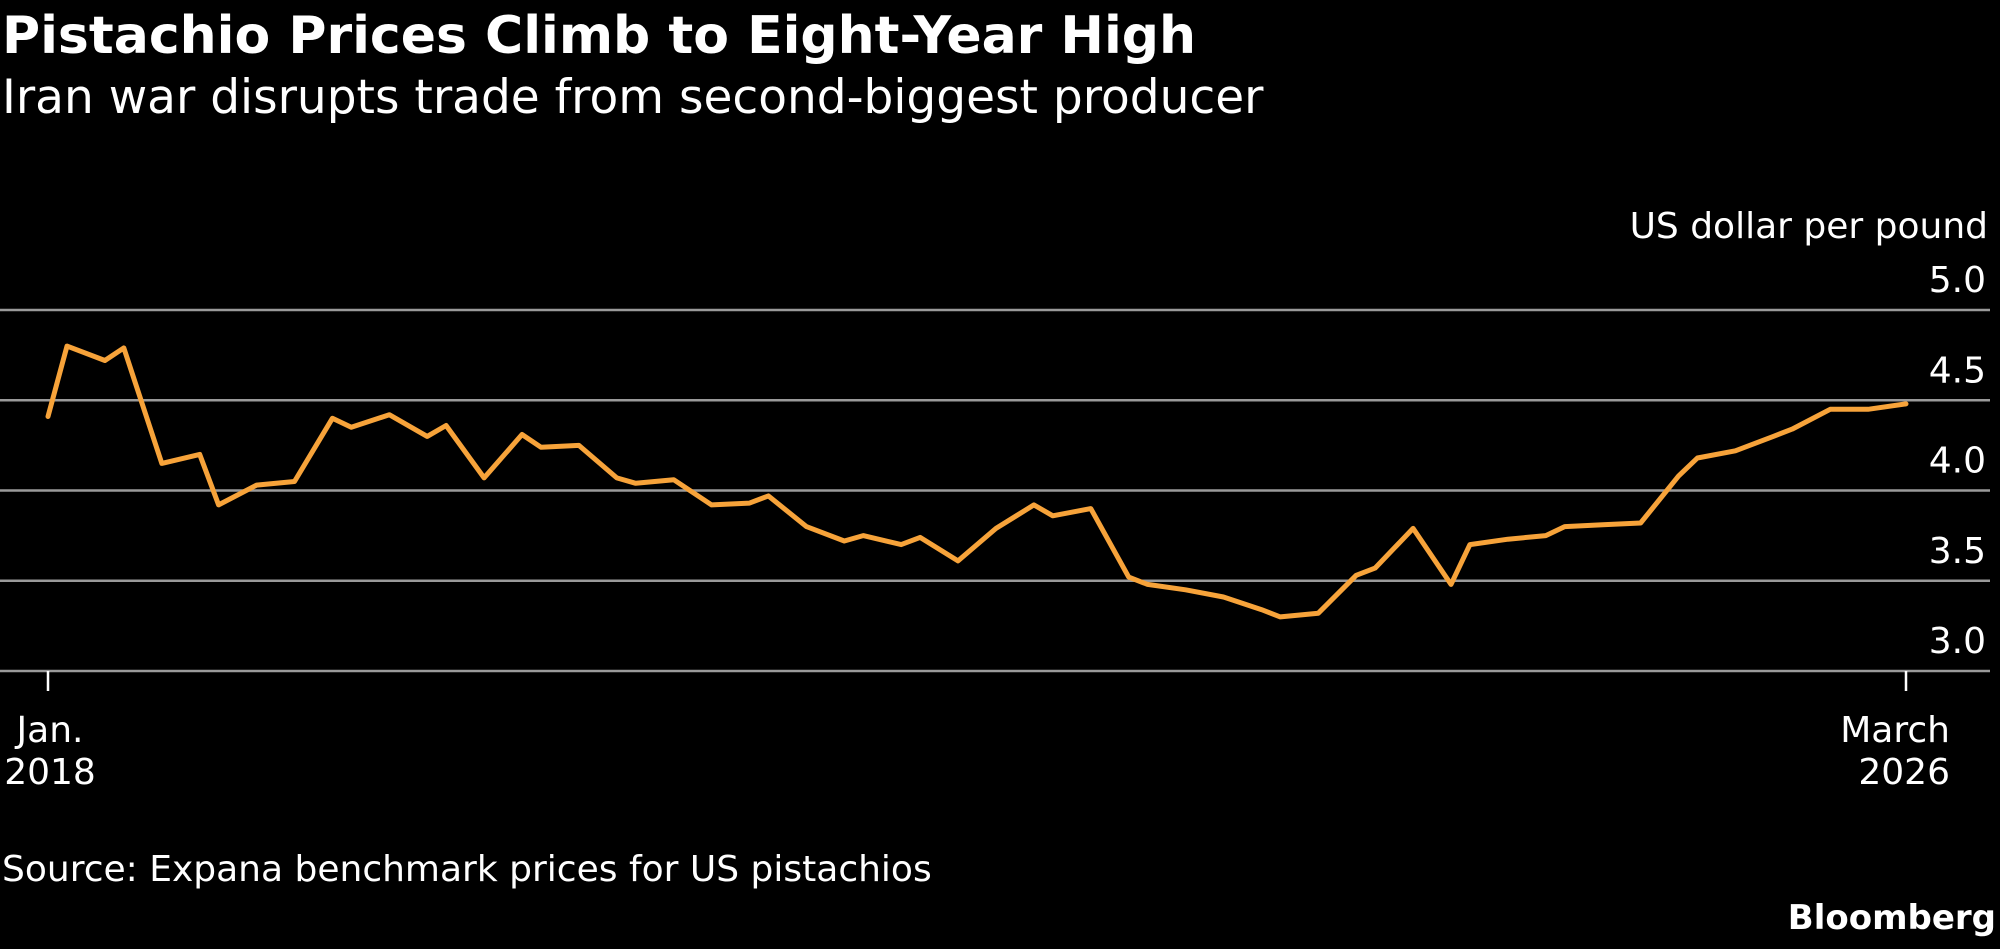 The width and height of the screenshot is (2000, 949). I want to click on x-tick-label: 2026, so click(1904, 772).